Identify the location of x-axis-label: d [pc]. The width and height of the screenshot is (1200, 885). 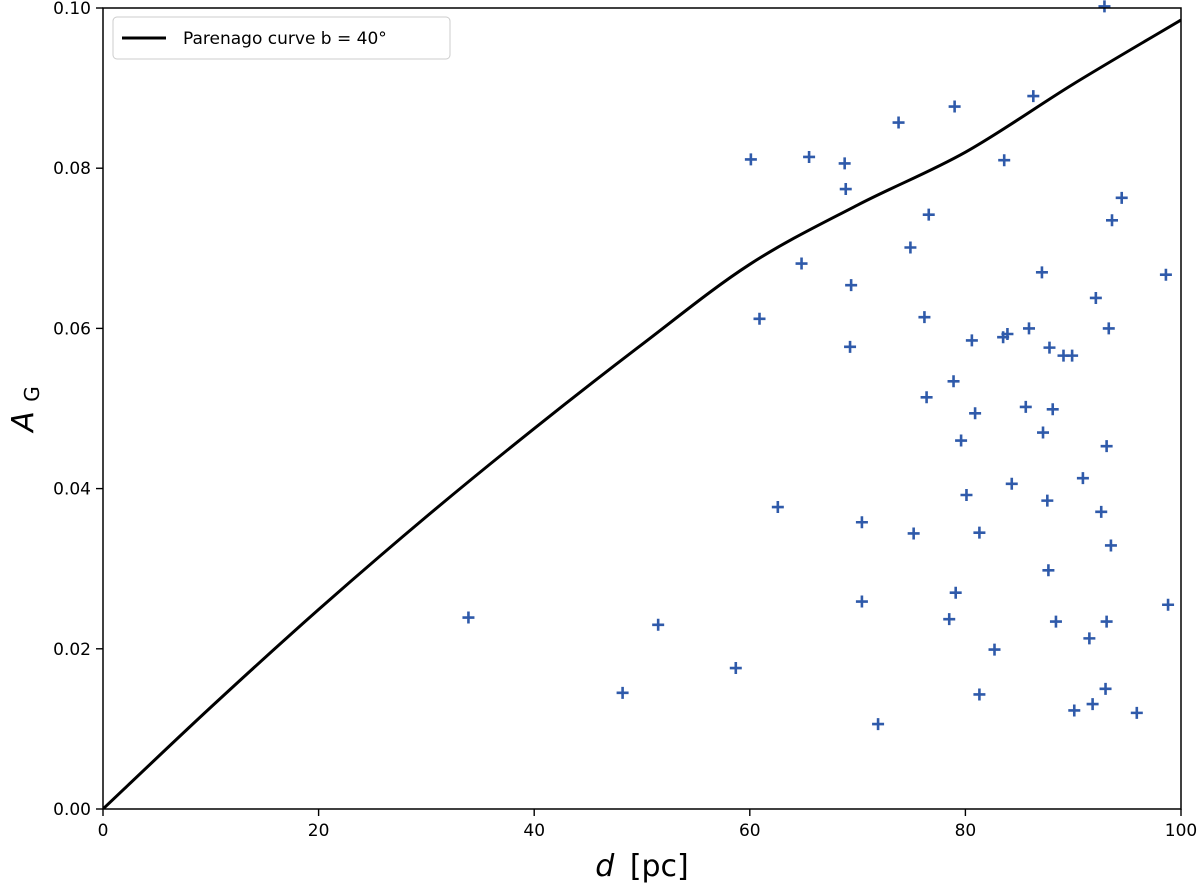
(642, 866).